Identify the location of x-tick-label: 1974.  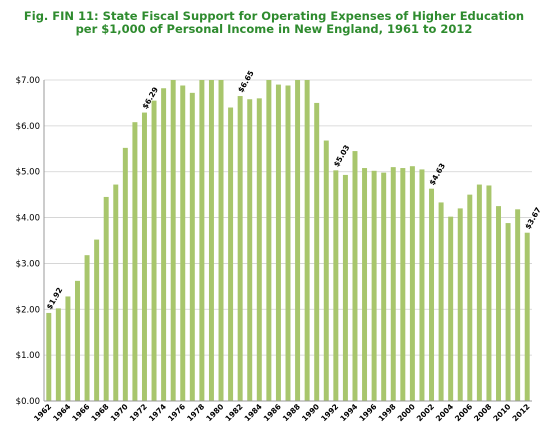
(157, 412).